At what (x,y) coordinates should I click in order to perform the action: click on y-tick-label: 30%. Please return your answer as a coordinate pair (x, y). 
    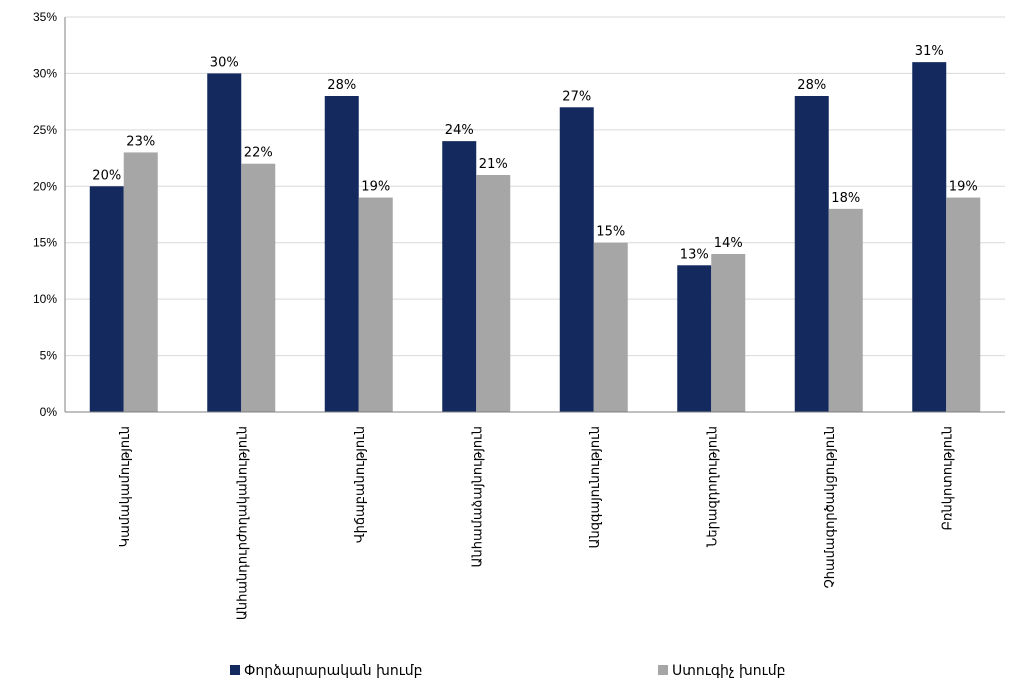
    Looking at the image, I should click on (45, 73).